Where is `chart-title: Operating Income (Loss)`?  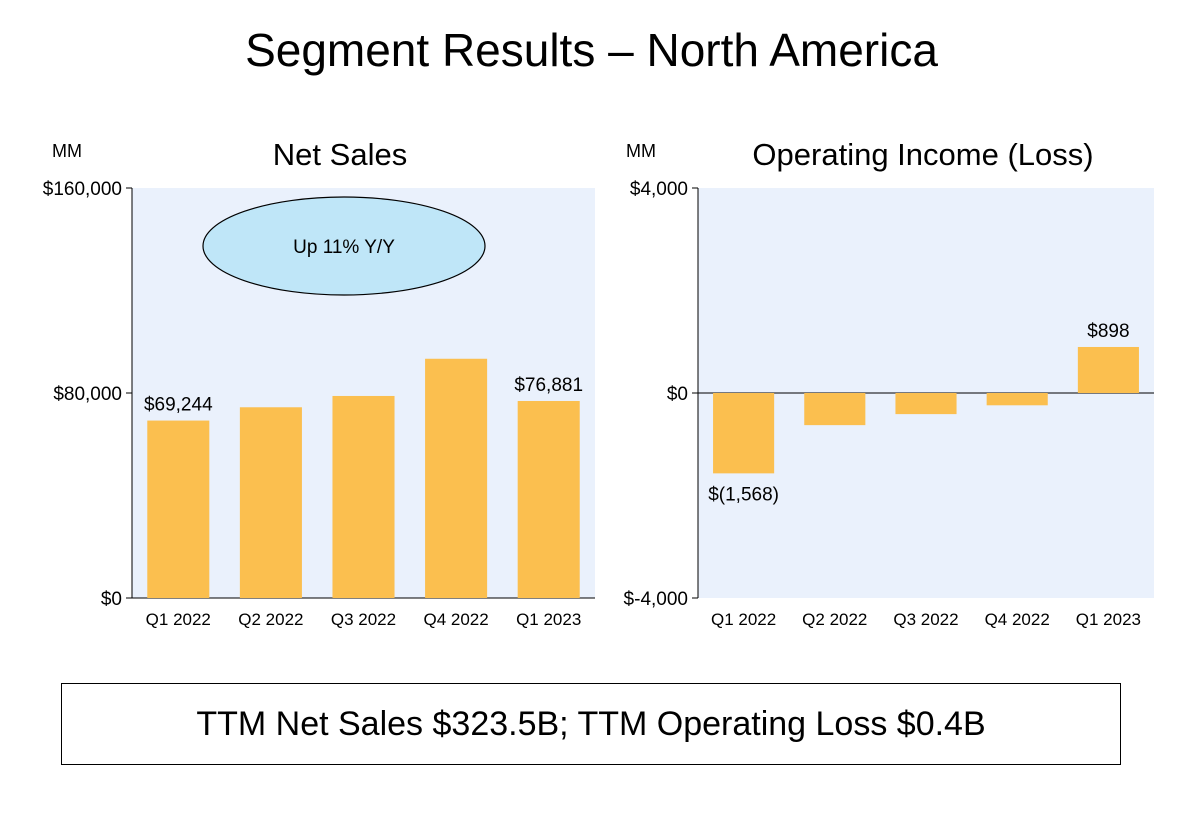 chart-title: Operating Income (Loss) is located at coordinates (922, 154).